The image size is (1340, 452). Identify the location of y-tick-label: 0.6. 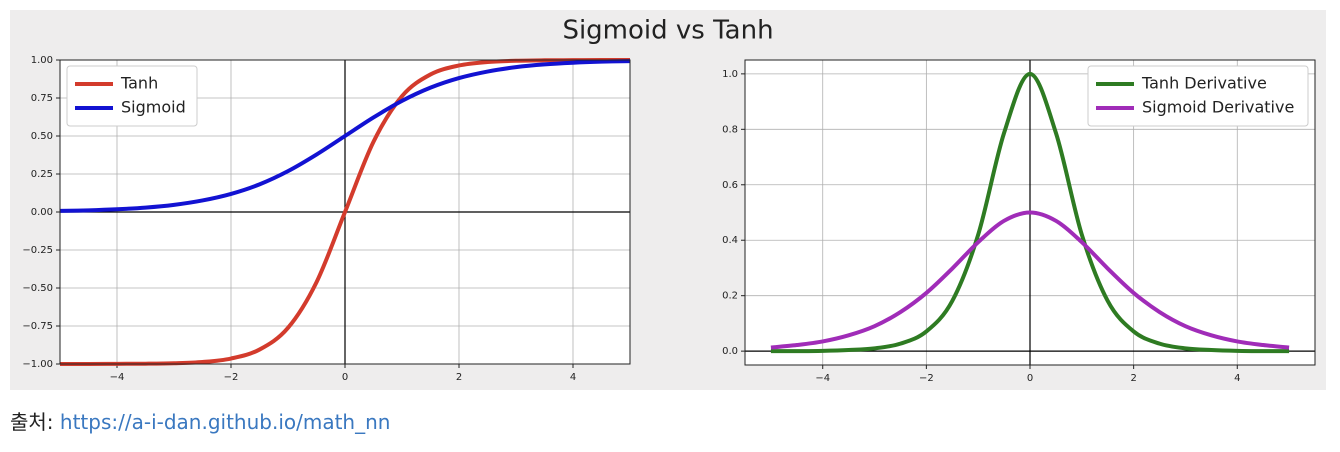
(730, 185).